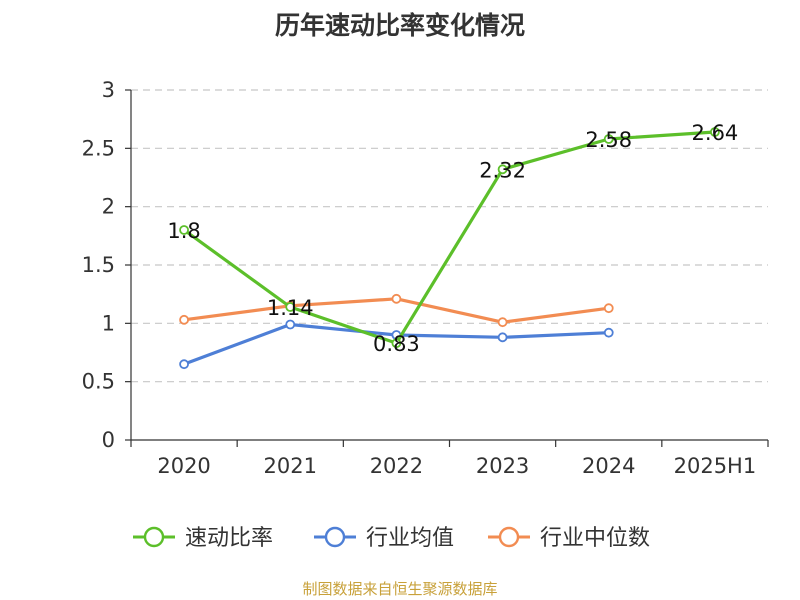  Describe the element at coordinates (108, 90) in the screenshot. I see `y-tick-label: 3` at that location.